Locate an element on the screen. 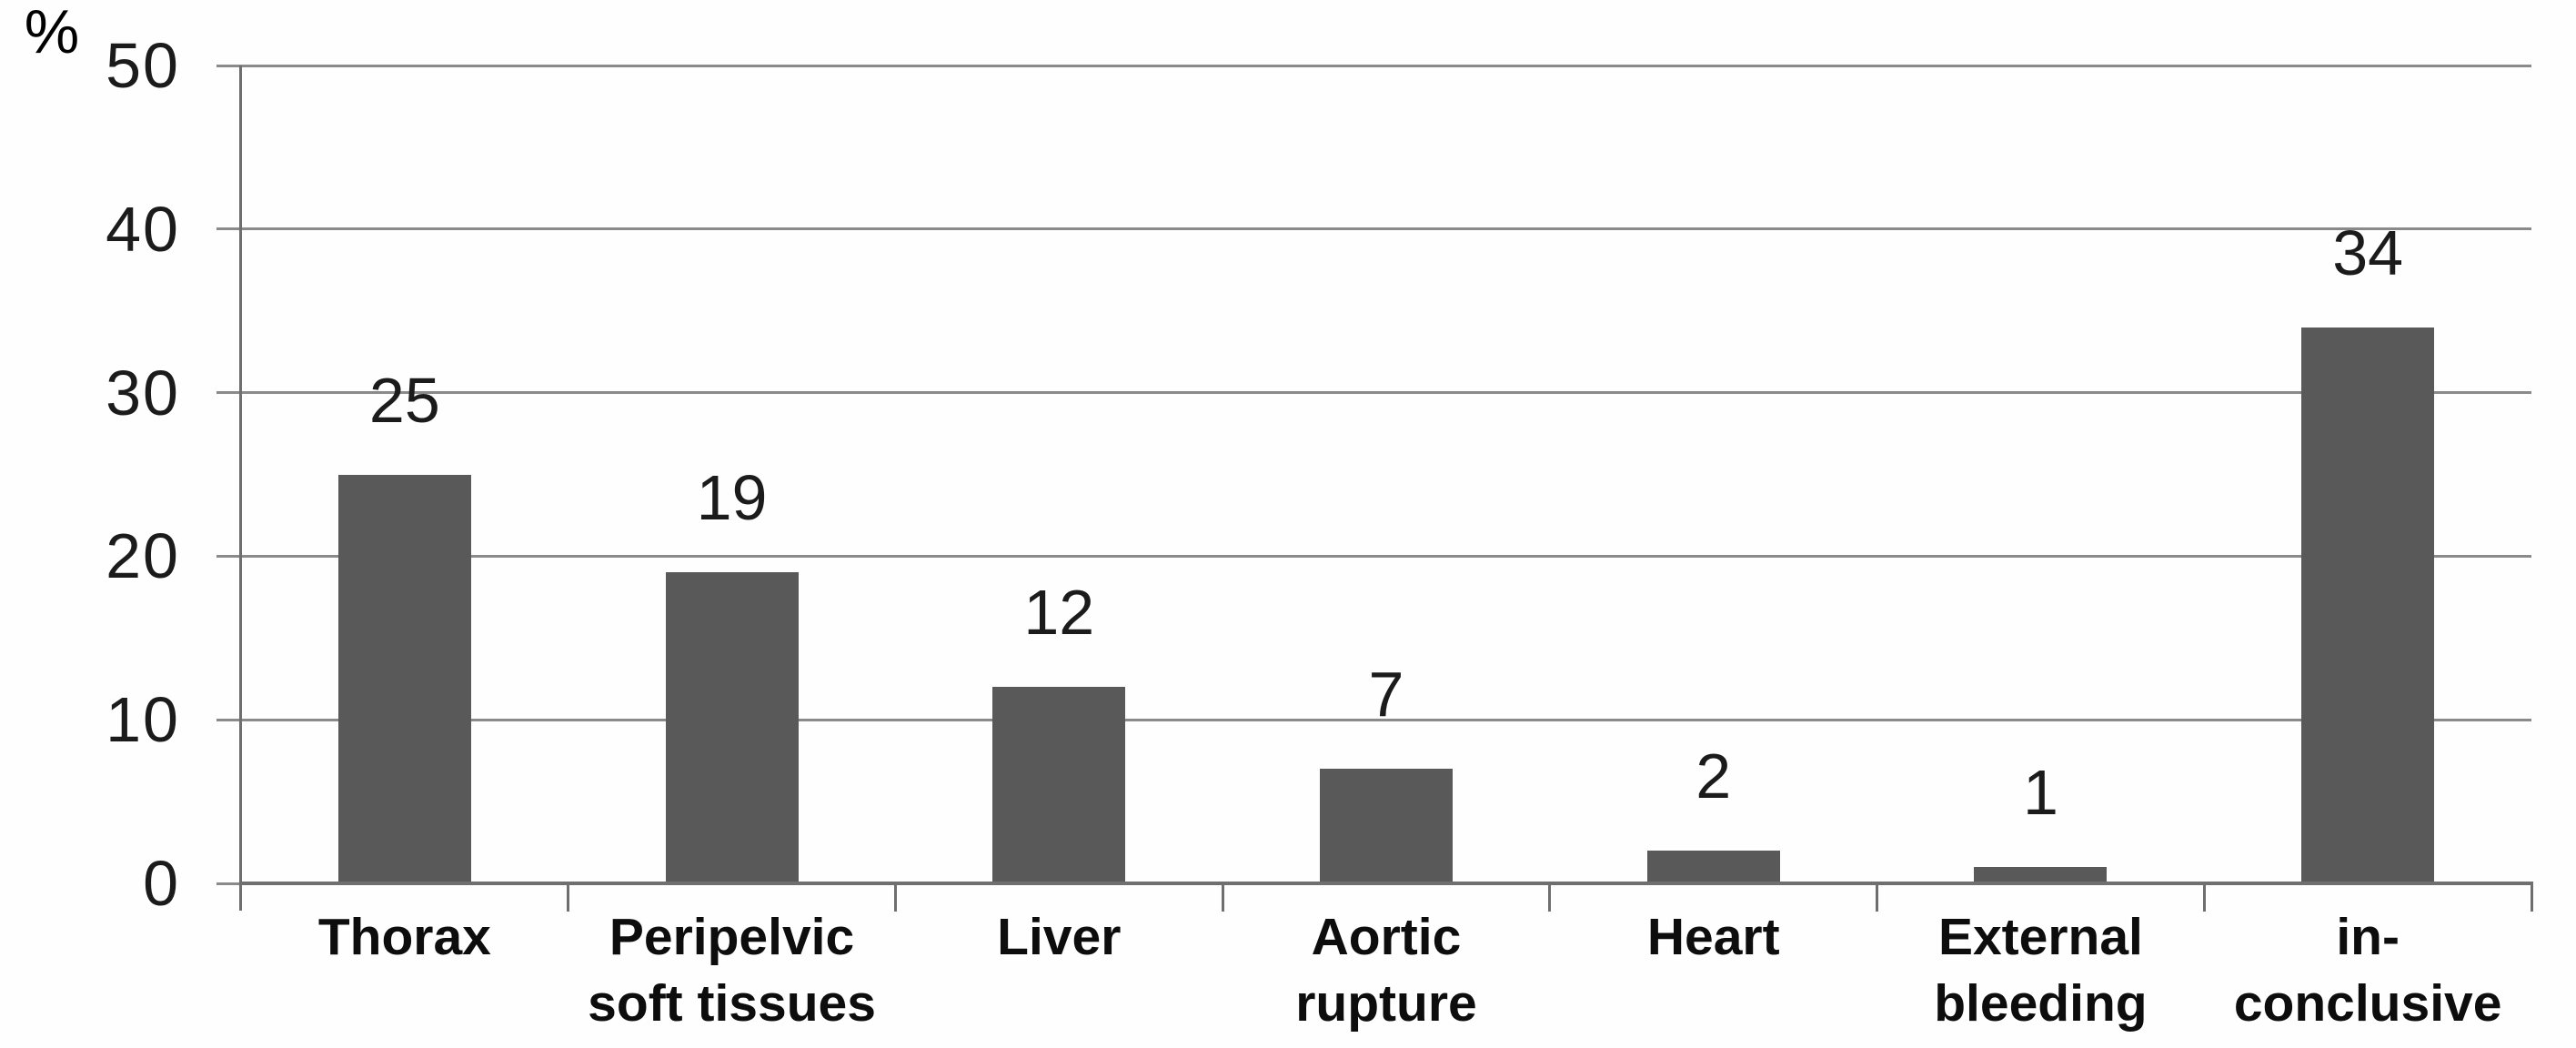 The height and width of the screenshot is (1048, 2576). bar-thorax is located at coordinates (404, 678).